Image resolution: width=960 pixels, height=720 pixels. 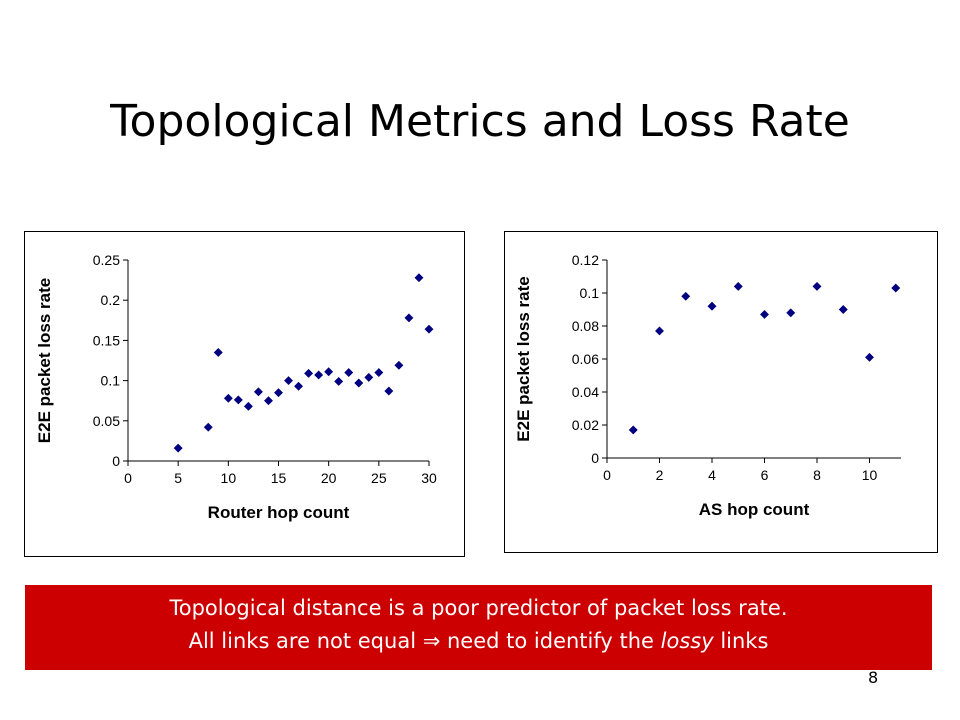 What do you see at coordinates (329, 478) in the screenshot?
I see `x-tick-label: 20` at bounding box center [329, 478].